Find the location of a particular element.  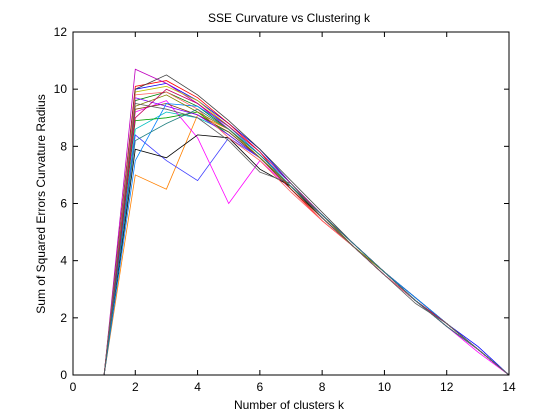

x-tick-label: 12 is located at coordinates (447, 387).